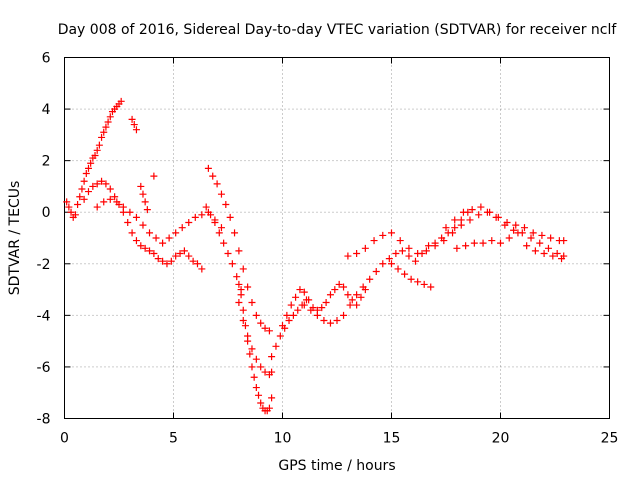 This screenshot has height=480, width=640. What do you see at coordinates (46, 162) in the screenshot?
I see `y-tick-label: 2` at bounding box center [46, 162].